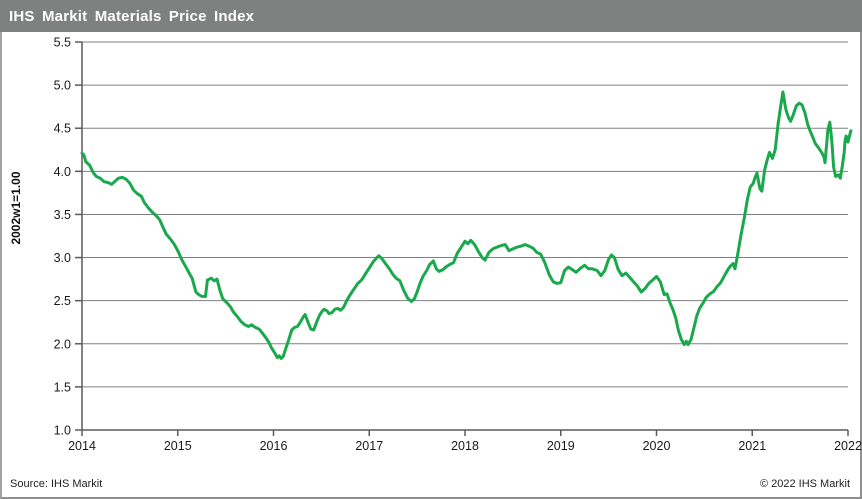  I want to click on y-tick-label: 3.0, so click(62, 258).